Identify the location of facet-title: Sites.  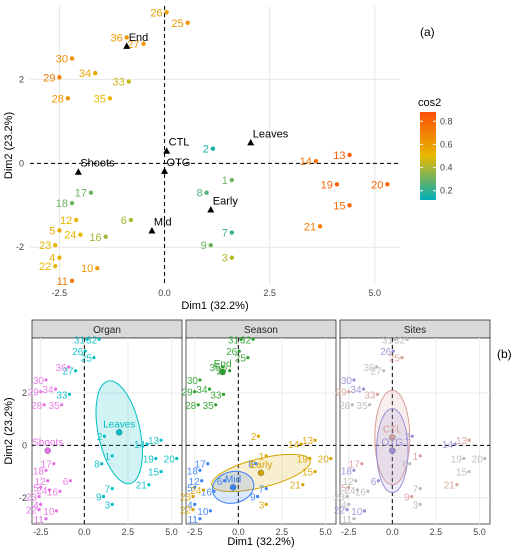
(415, 330).